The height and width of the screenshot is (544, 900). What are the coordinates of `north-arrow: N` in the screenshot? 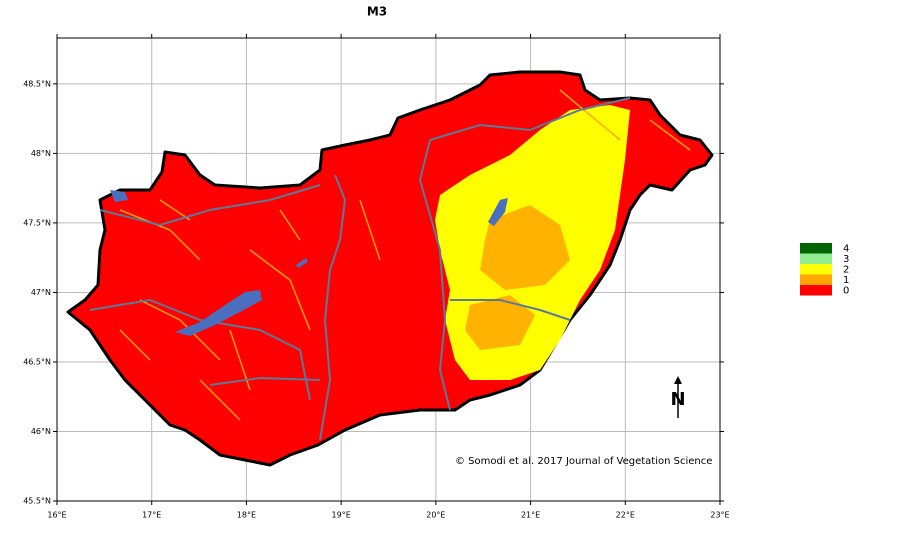 It's located at (678, 397).